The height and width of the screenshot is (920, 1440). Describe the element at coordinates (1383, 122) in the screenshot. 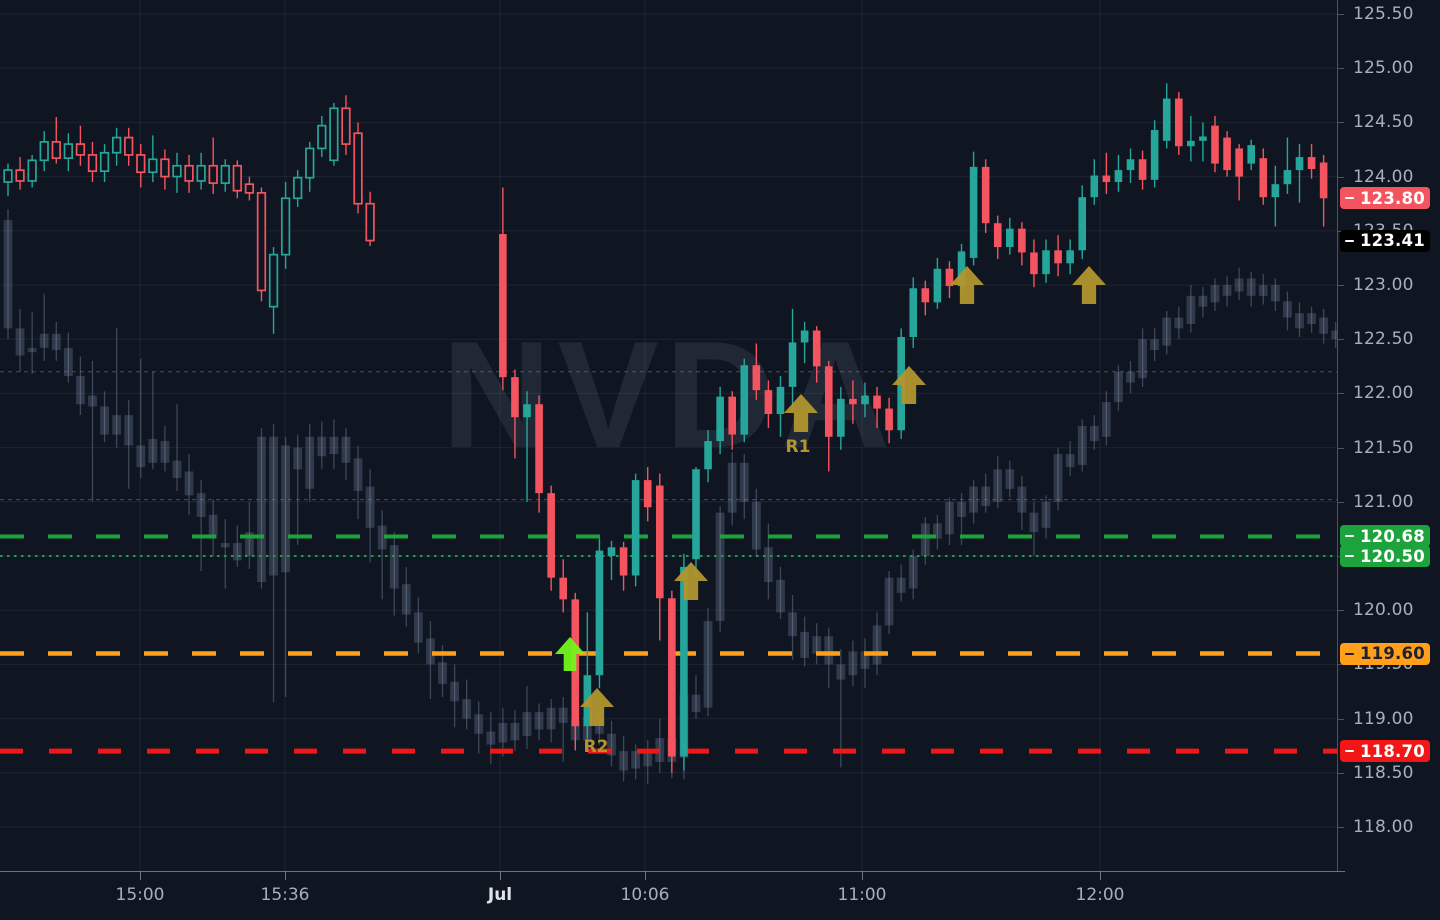

I see `price-axis-label: 124.50` at that location.